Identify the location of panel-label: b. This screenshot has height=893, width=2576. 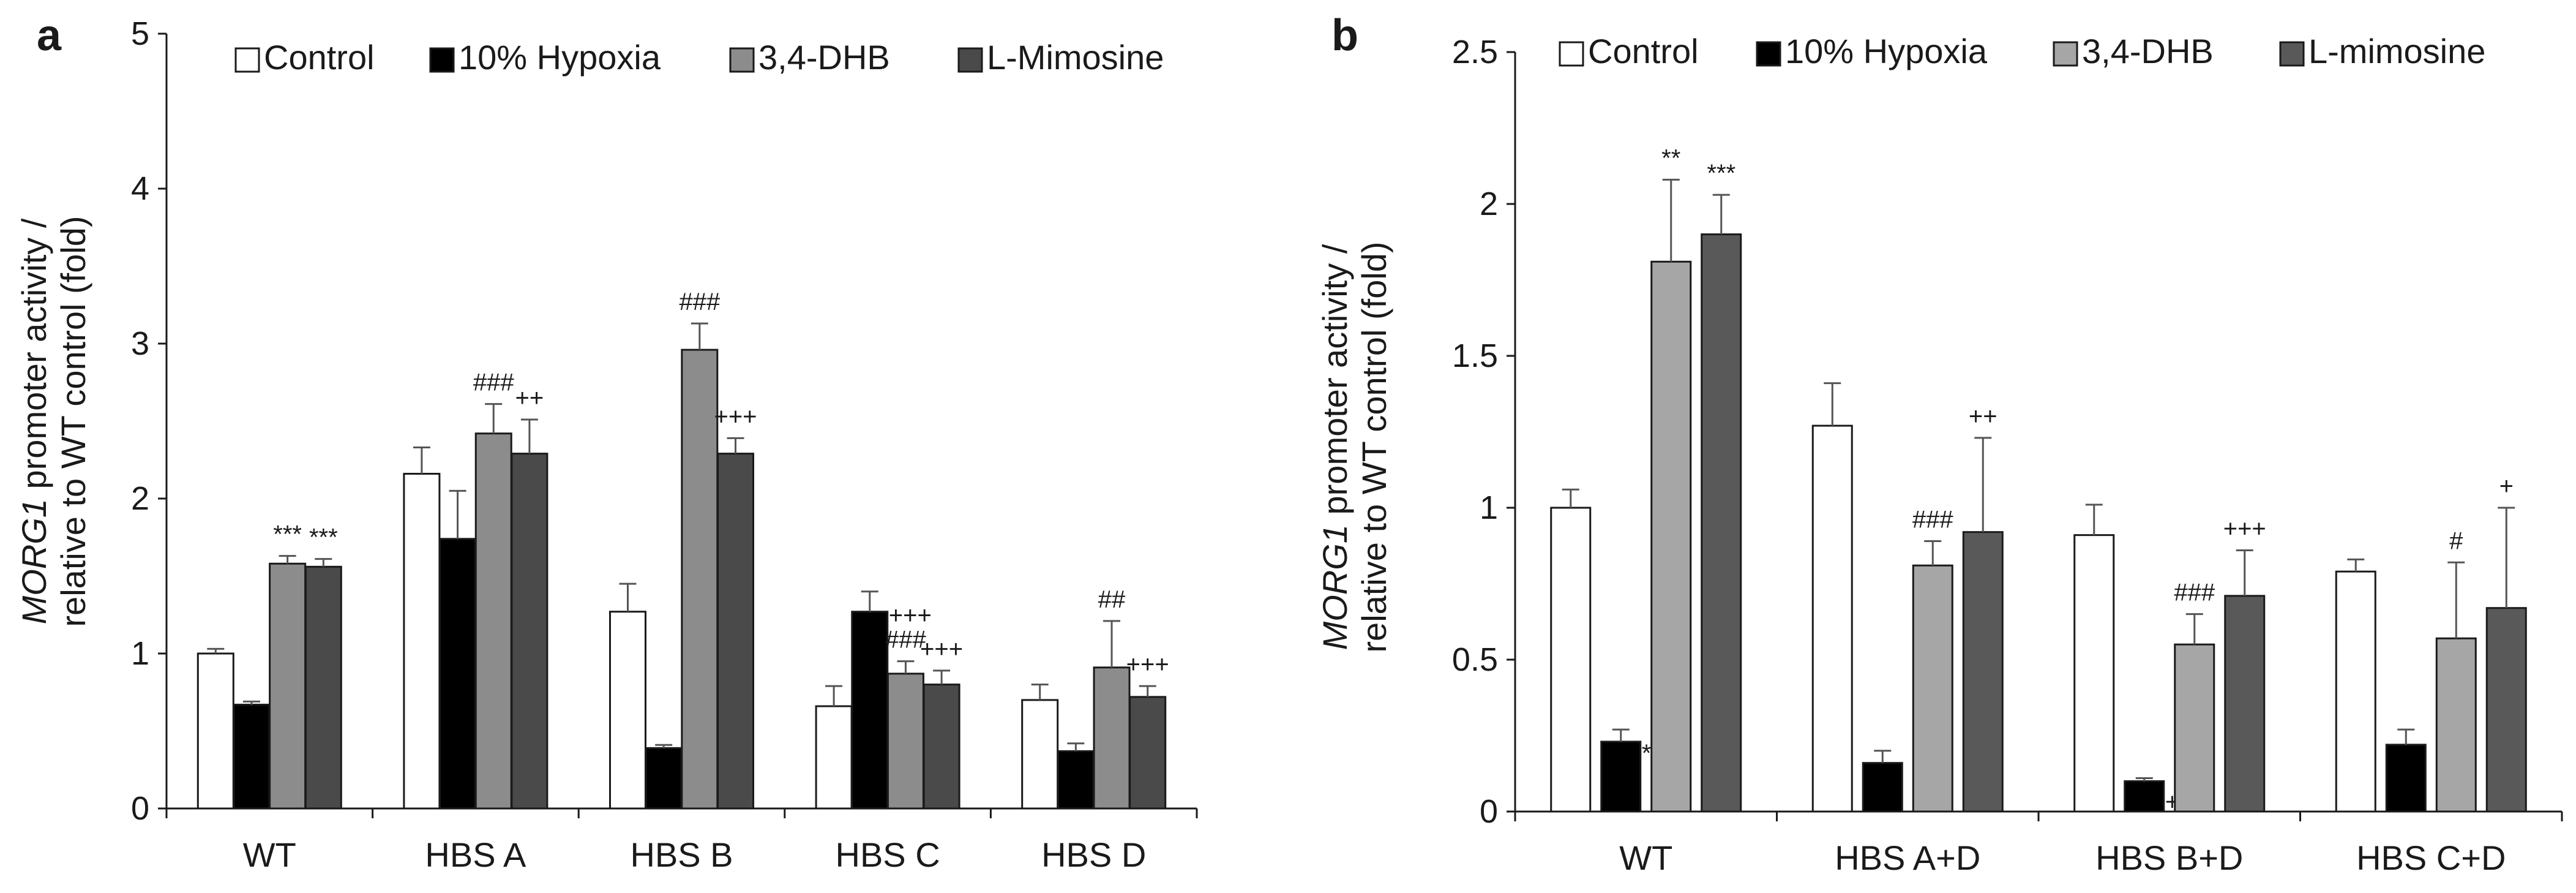
(1345, 35).